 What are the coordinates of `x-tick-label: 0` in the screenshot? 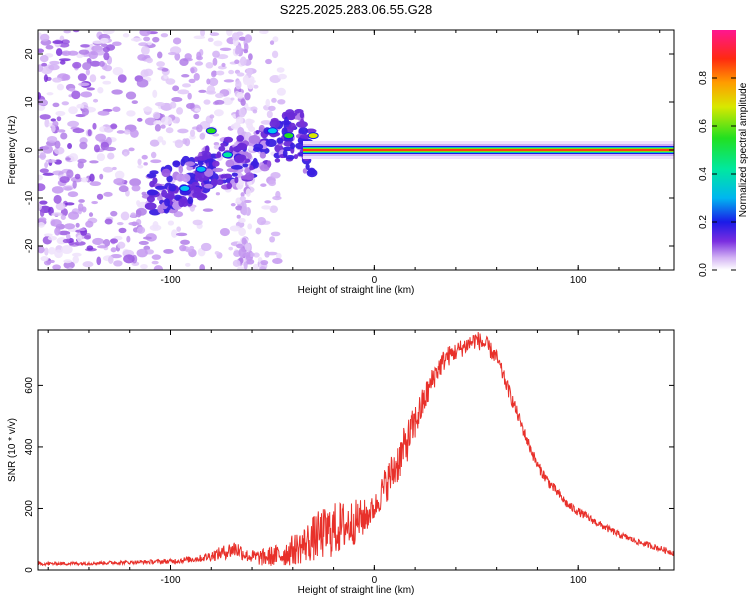 It's located at (375, 580).